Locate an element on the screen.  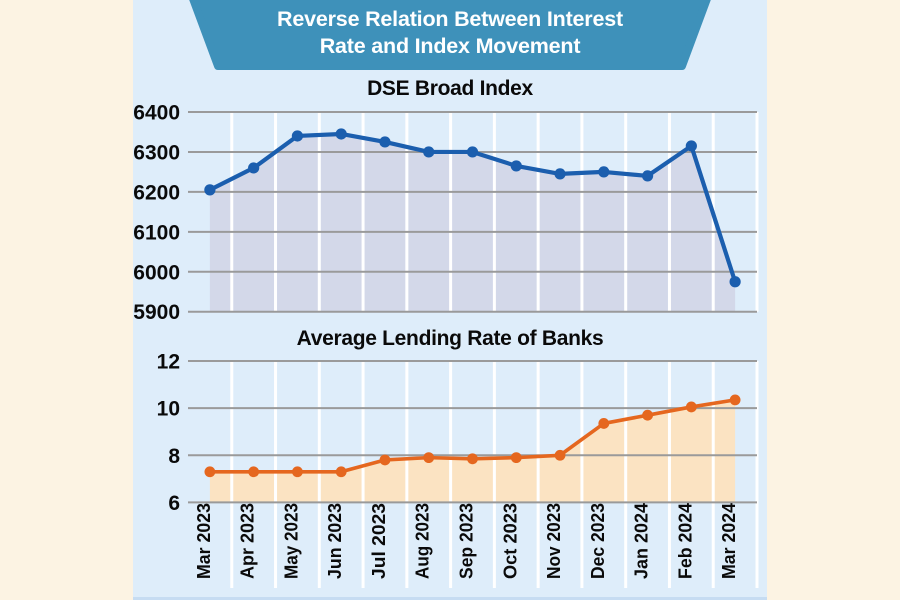
x-tick-label: Dec 2023 is located at coordinates (598, 541).